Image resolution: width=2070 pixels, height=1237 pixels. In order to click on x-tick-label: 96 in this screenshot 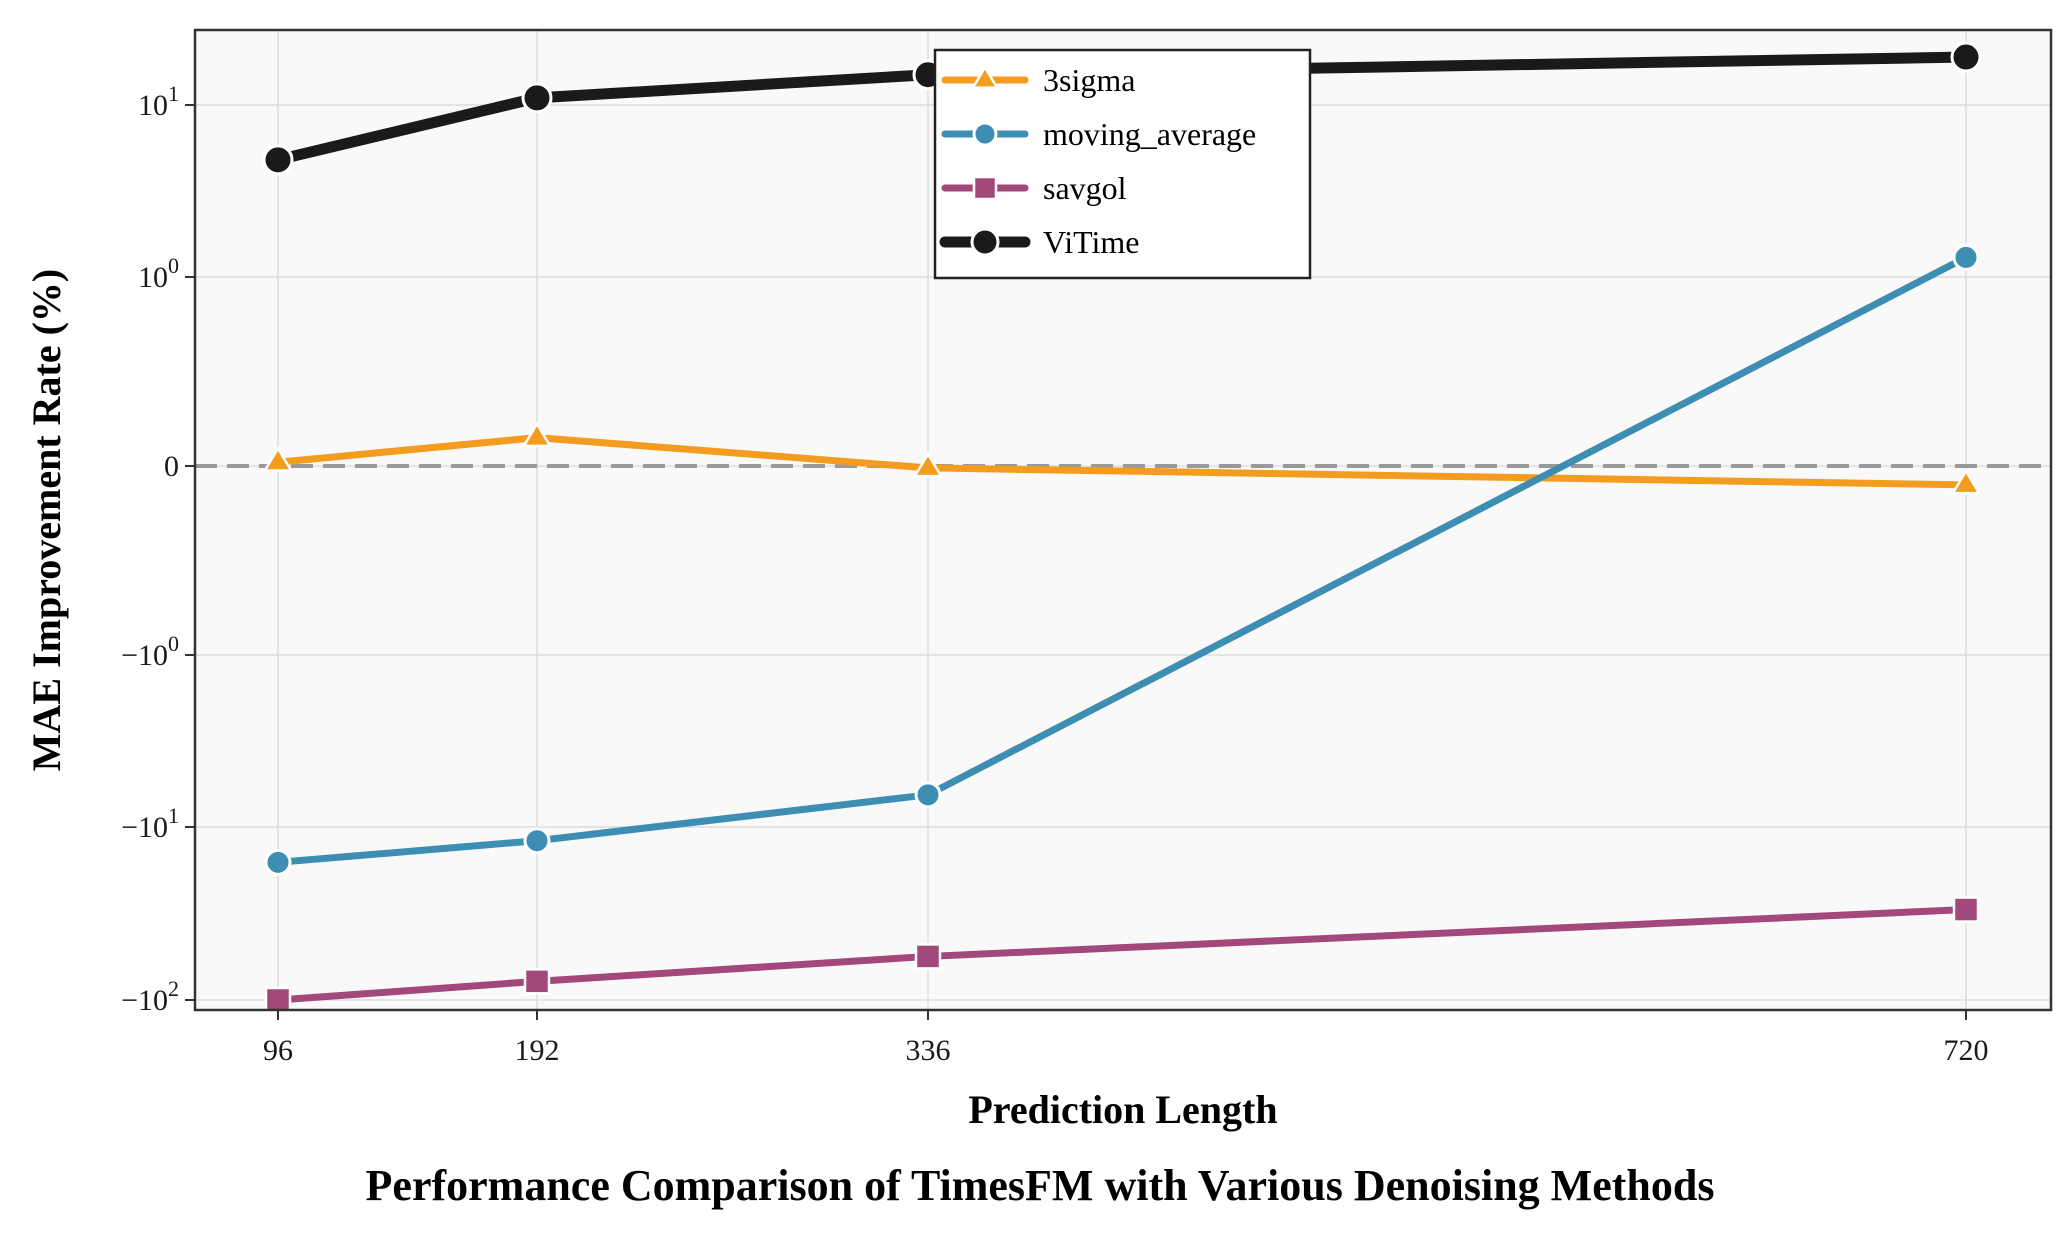, I will do `click(278, 1050)`.